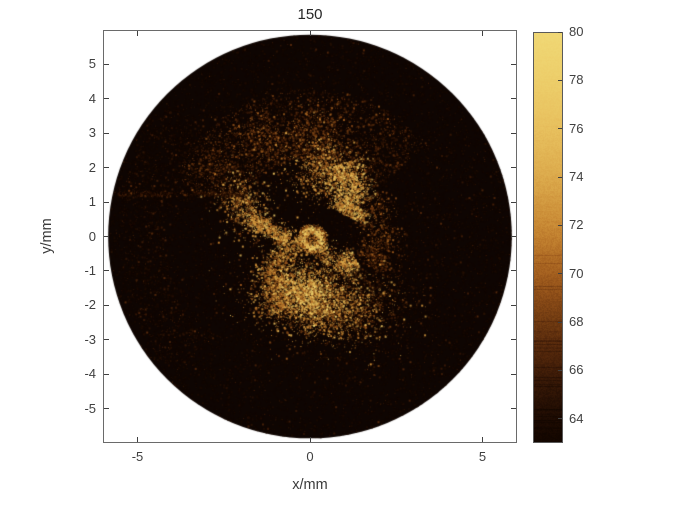 The height and width of the screenshot is (510, 694). What do you see at coordinates (576, 31) in the screenshot?
I see `colorbar-tick-label: 80` at bounding box center [576, 31].